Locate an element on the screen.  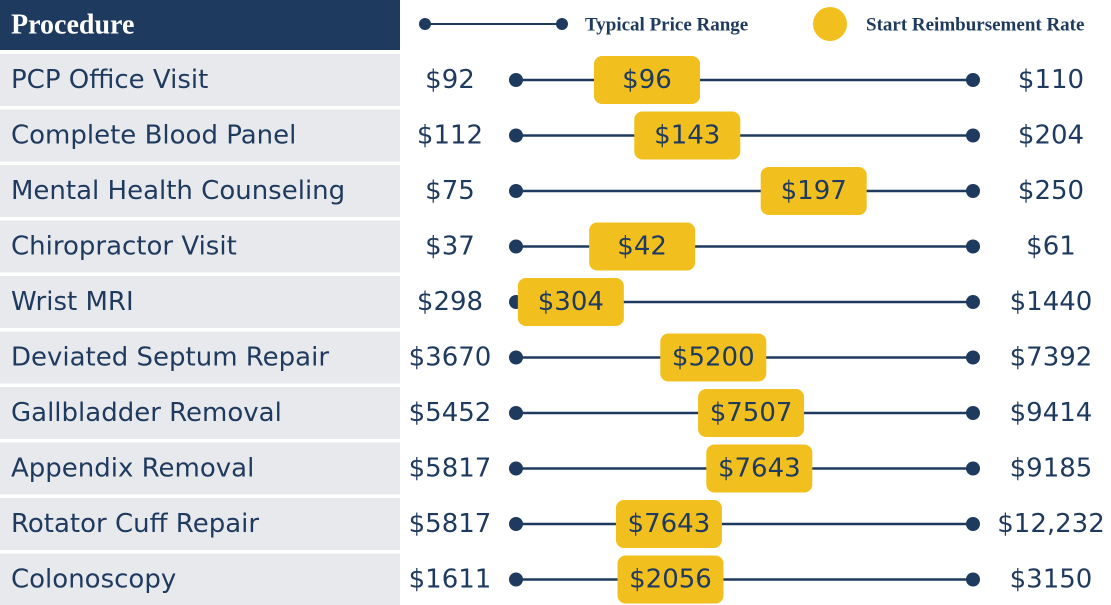
rate-label: $5200 is located at coordinates (713, 358).